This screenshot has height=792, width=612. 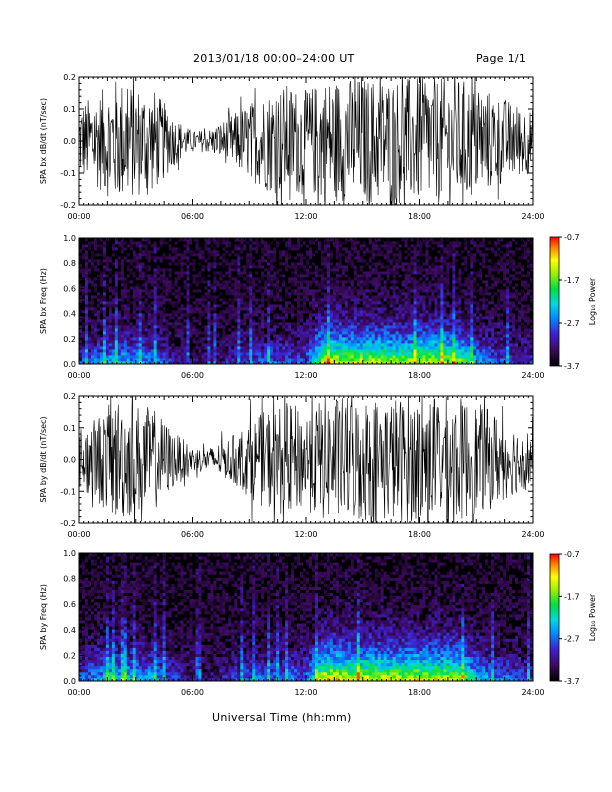 What do you see at coordinates (69, 77) in the screenshot?
I see `y-tick-label: 0.2` at bounding box center [69, 77].